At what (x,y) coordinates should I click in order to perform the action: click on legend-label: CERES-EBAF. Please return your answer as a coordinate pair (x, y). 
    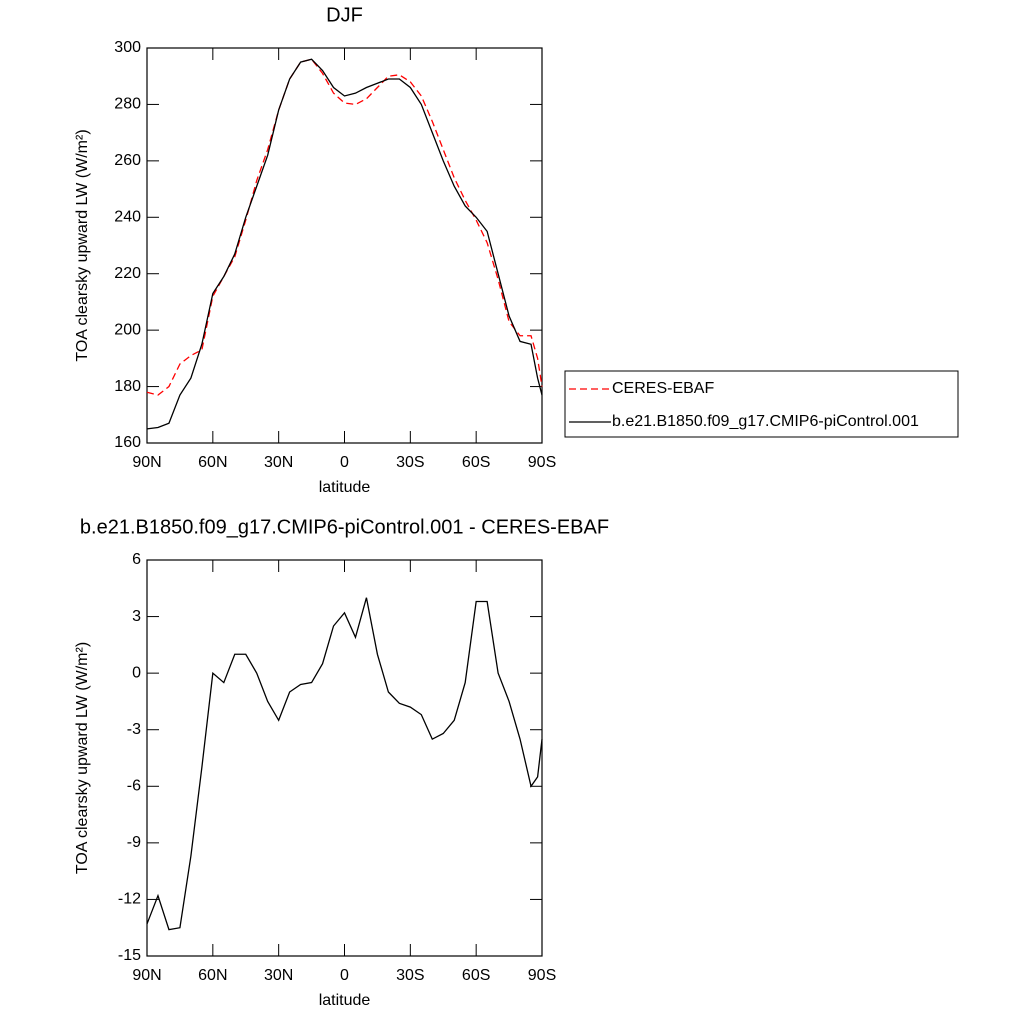
    Looking at the image, I should click on (663, 388).